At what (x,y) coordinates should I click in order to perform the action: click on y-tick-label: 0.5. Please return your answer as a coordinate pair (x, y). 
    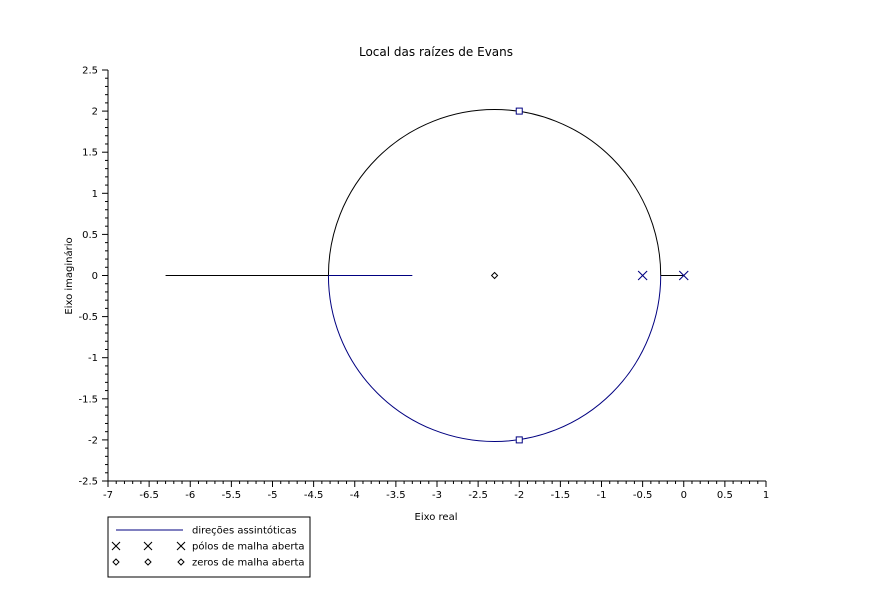
    Looking at the image, I should click on (90, 235).